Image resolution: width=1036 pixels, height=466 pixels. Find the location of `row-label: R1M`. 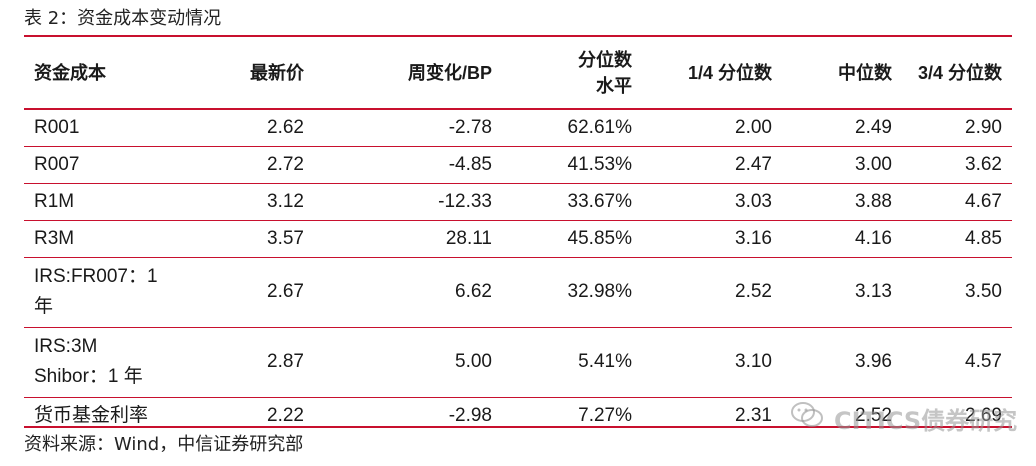

row-label: R1M is located at coordinates (115, 202).